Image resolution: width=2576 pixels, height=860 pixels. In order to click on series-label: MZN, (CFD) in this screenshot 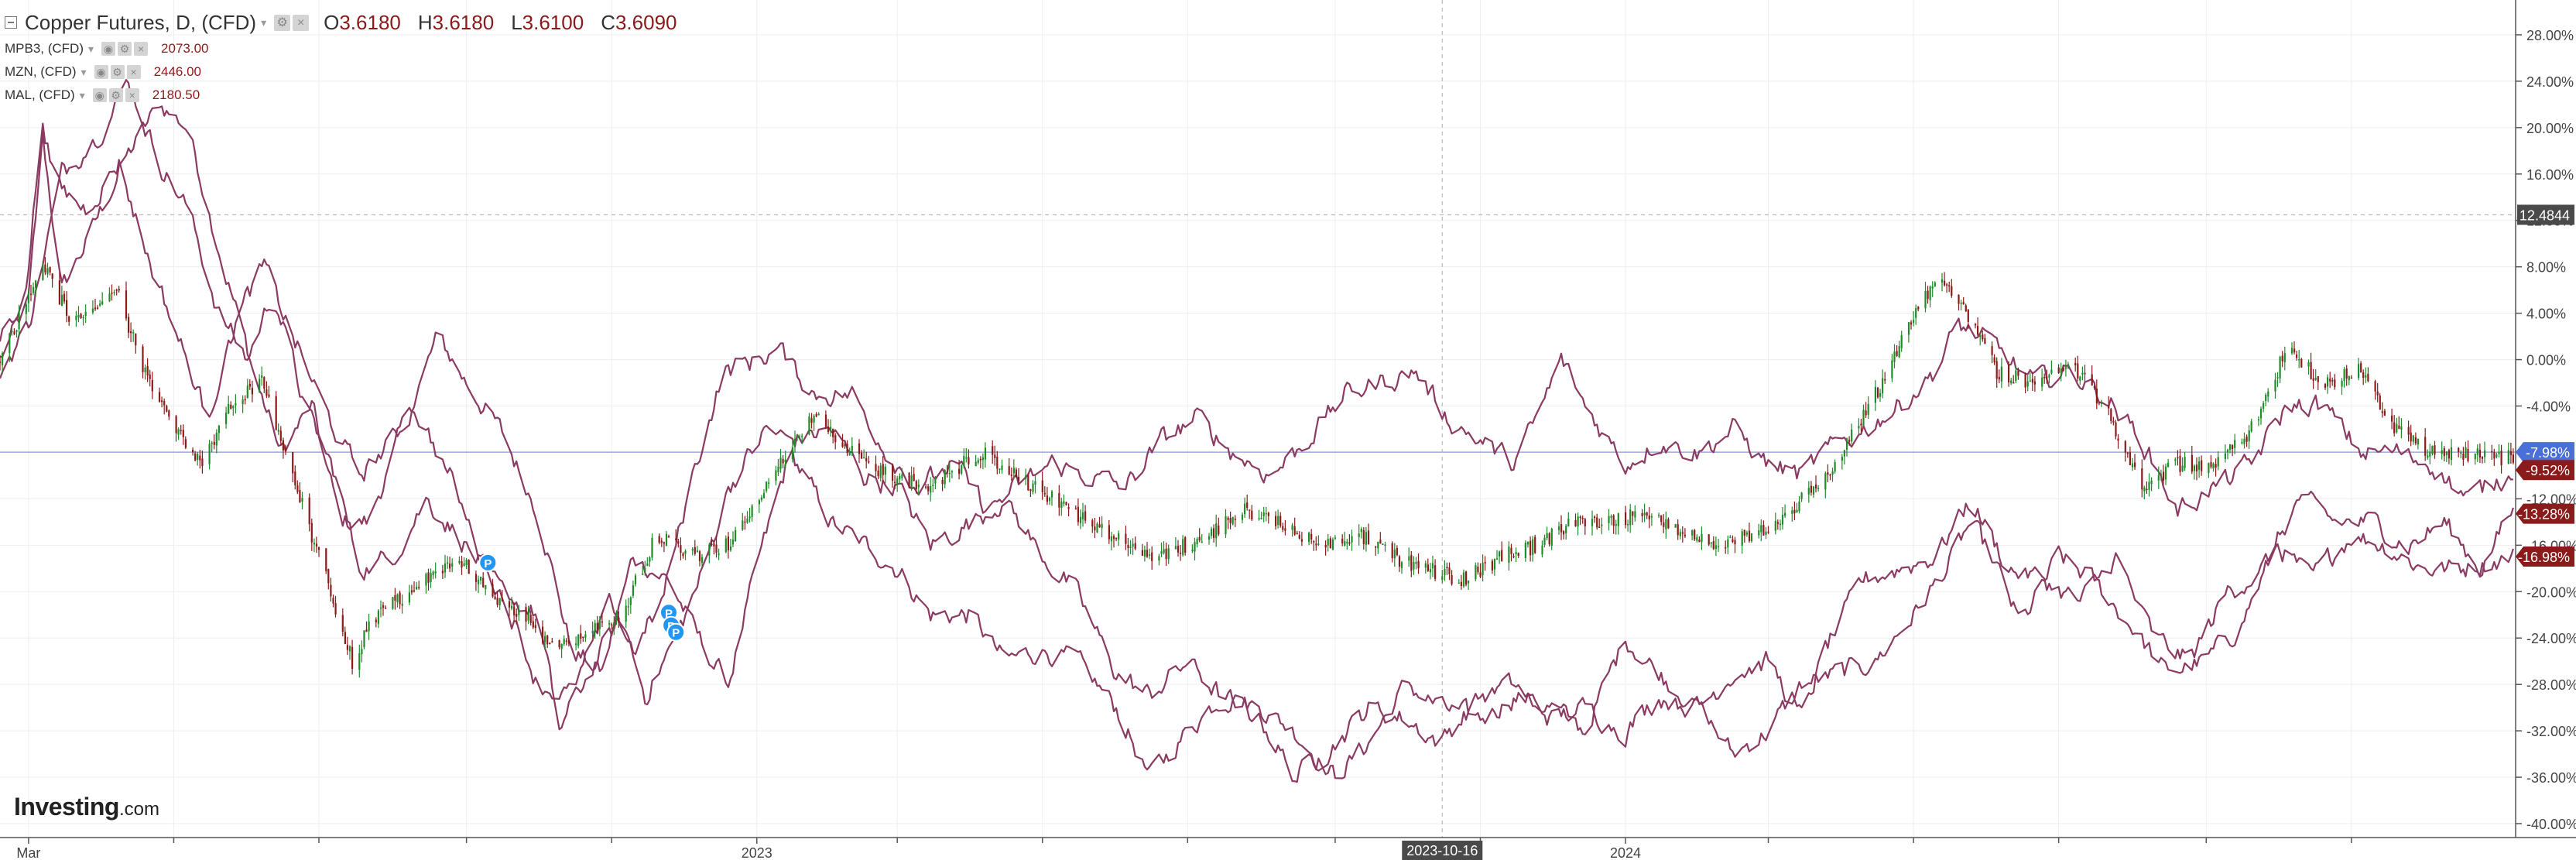, I will do `click(41, 71)`.